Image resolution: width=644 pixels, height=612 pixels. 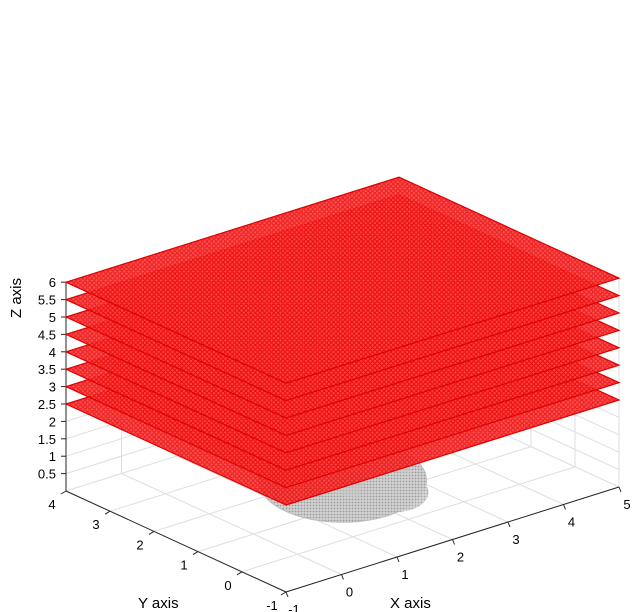 What do you see at coordinates (515, 539) in the screenshot?
I see `x-tick-label: 3` at bounding box center [515, 539].